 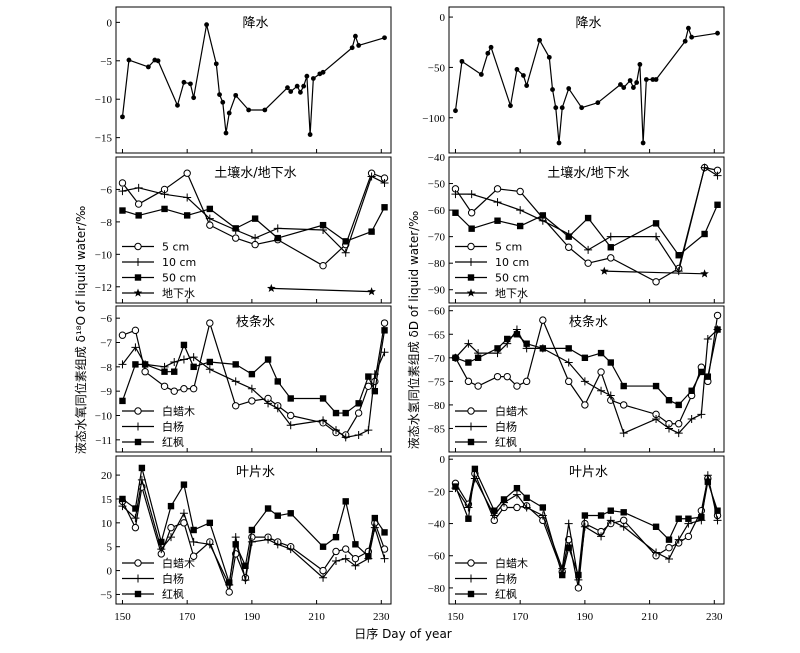 What do you see at coordinates (506, 579) in the screenshot?
I see `right-panel-3-legend-label: 白杨` at bounding box center [506, 579].